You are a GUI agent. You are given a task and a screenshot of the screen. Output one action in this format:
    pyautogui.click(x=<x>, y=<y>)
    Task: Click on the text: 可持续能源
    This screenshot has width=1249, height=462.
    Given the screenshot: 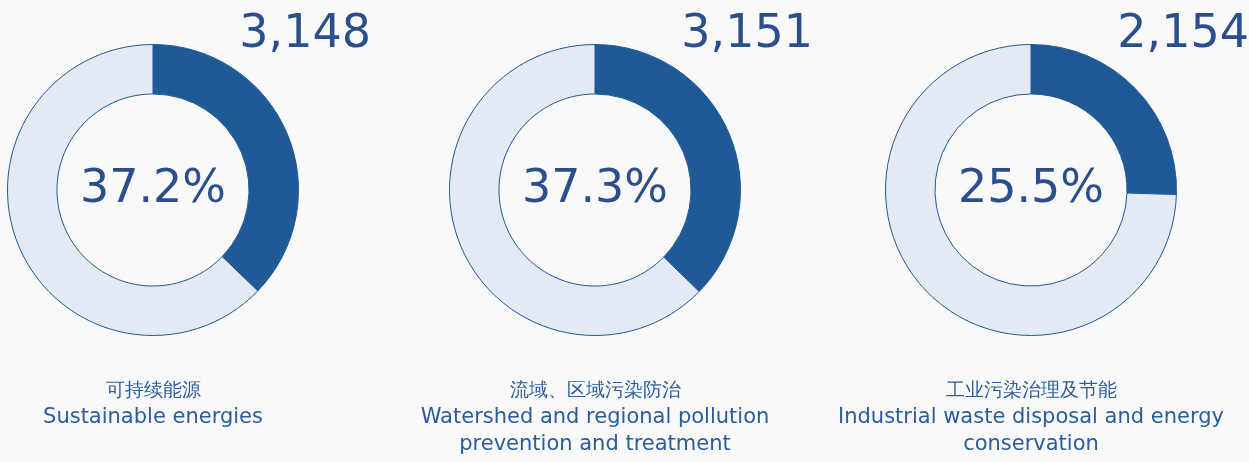 What is the action you would take?
    pyautogui.click(x=153, y=389)
    